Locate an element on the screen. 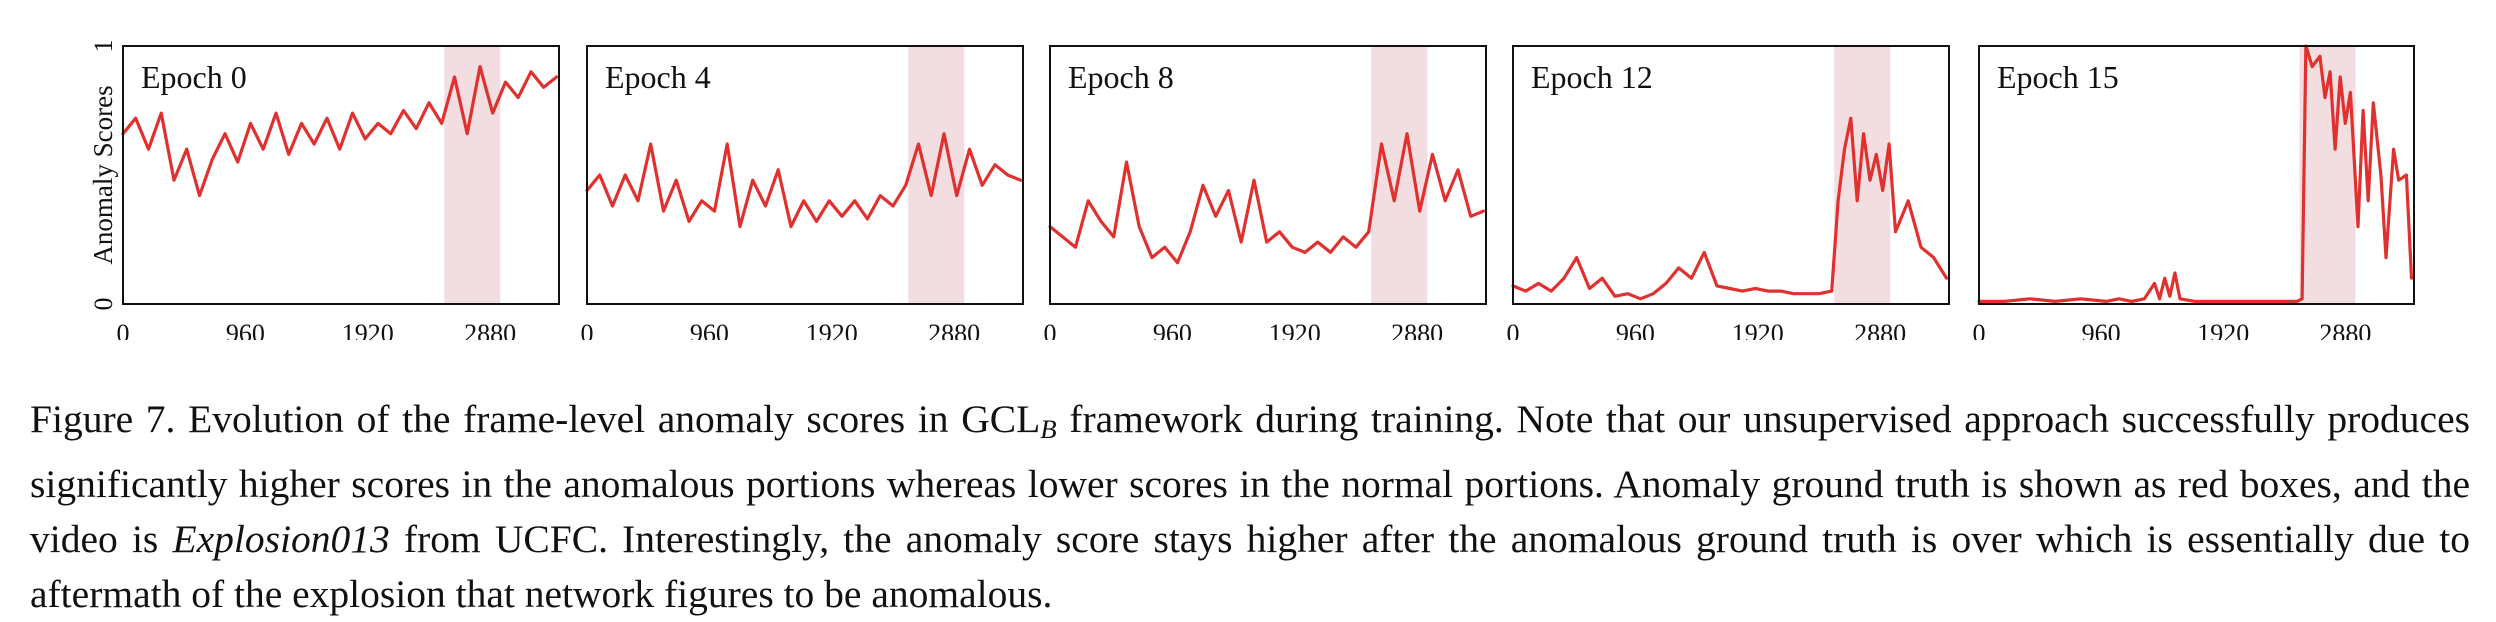 The image size is (2496, 622). y-tick-label-0: 0 is located at coordinates (103, 304).